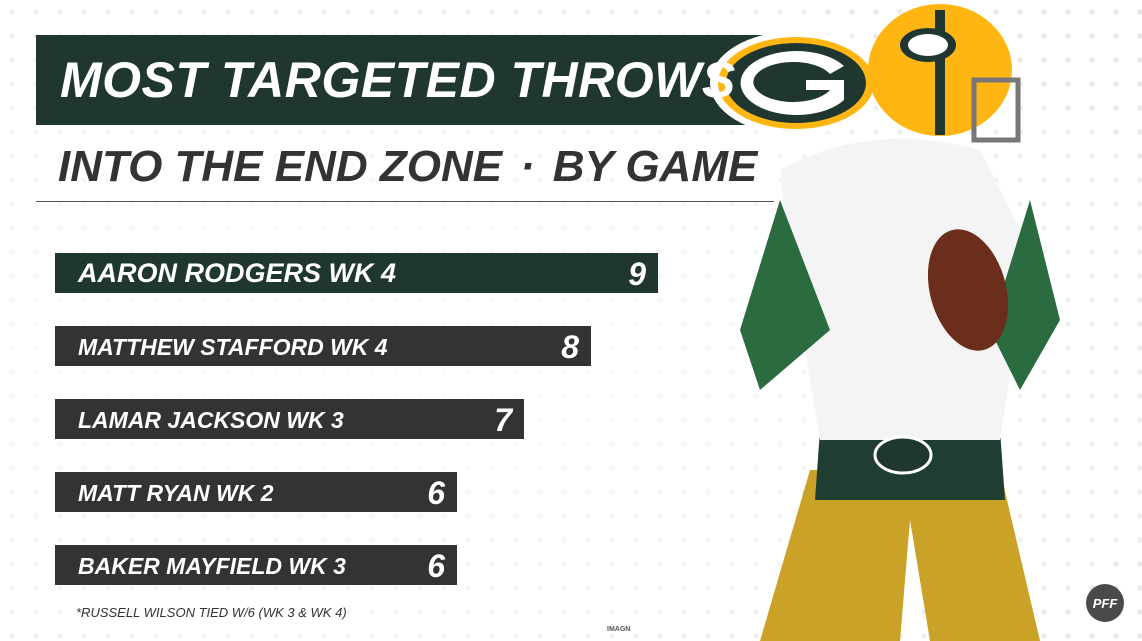 The image size is (1142, 641). Describe the element at coordinates (796, 83) in the screenshot. I see `team-g-logo-icon` at that location.